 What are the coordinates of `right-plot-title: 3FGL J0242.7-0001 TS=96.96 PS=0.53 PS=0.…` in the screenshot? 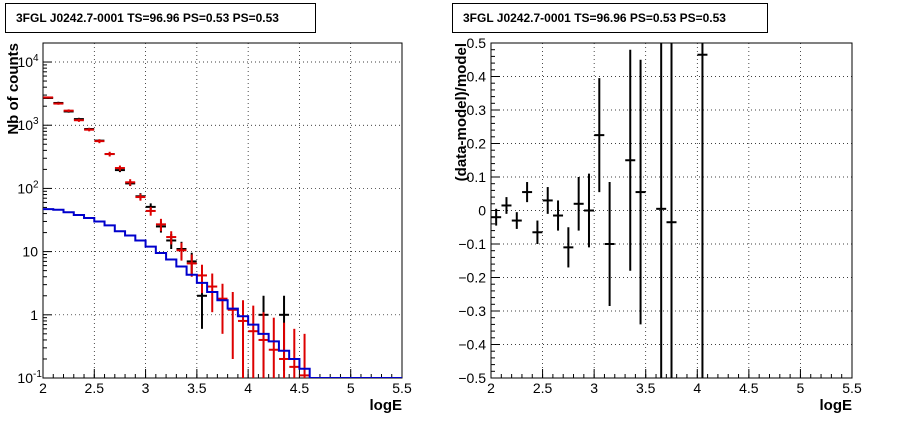 It's located at (610, 18).